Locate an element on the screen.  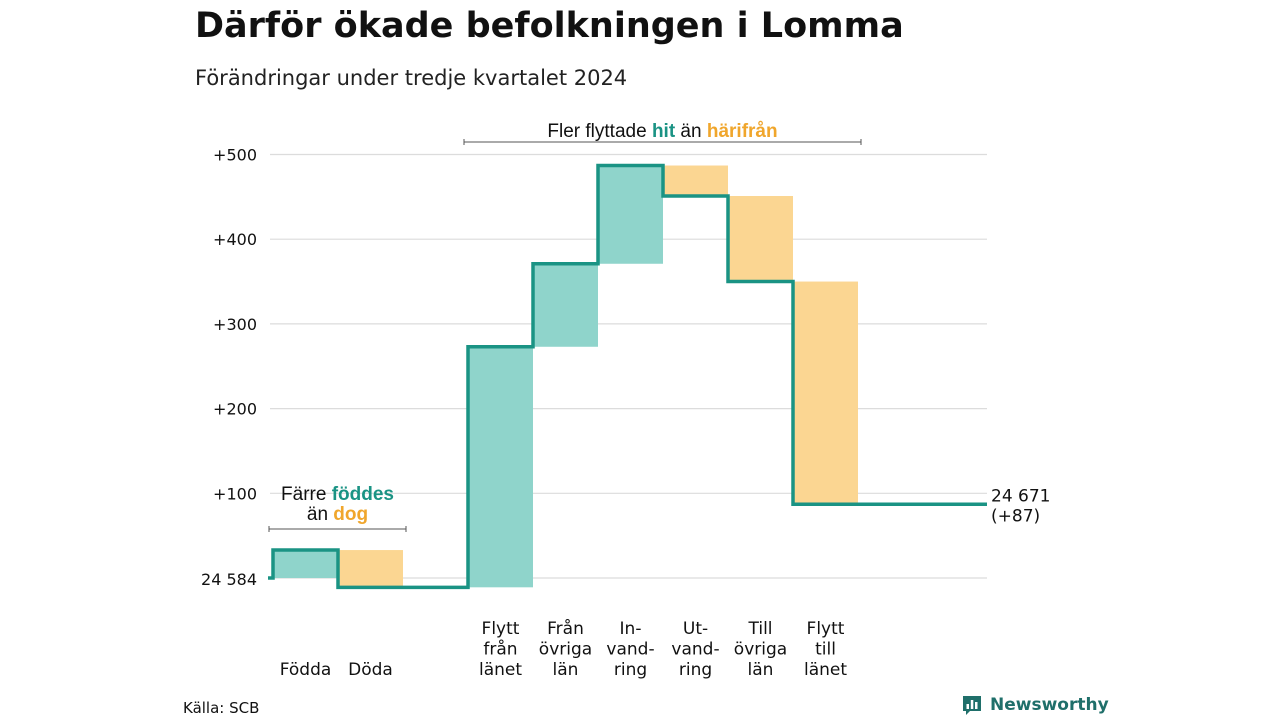
y-tick-label: +500 is located at coordinates (235, 155).